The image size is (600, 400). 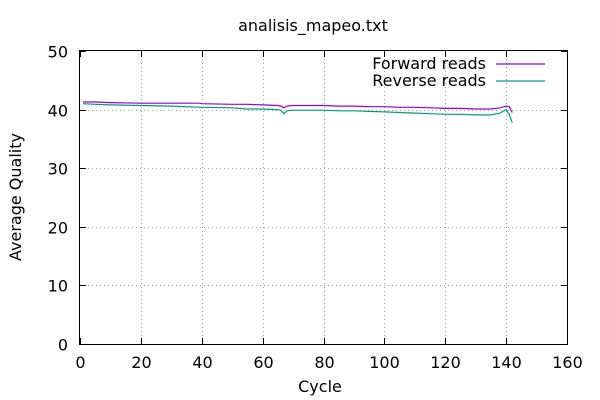 What do you see at coordinates (313, 26) in the screenshot?
I see `chart-title: analisis_mapeo.txt` at bounding box center [313, 26].